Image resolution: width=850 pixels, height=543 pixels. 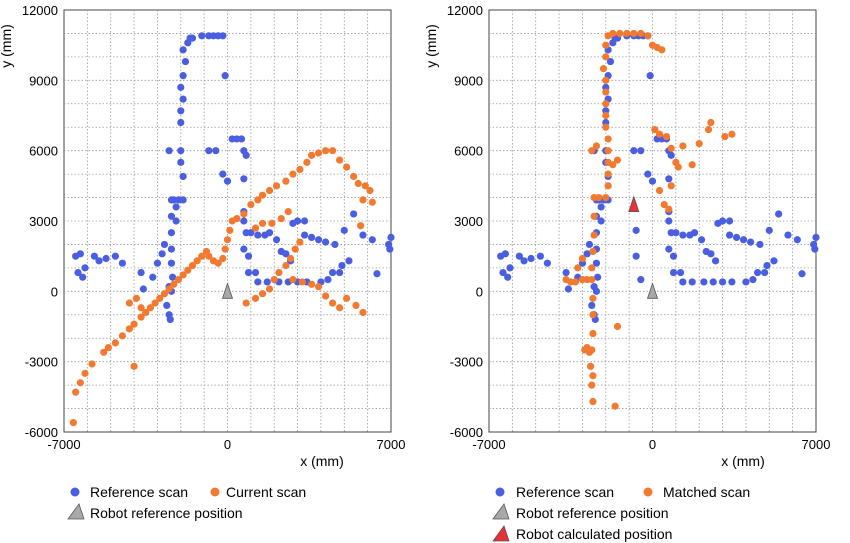 I want to click on x-tick-labels-right: -7000 0 7000, so click(x=651, y=444).